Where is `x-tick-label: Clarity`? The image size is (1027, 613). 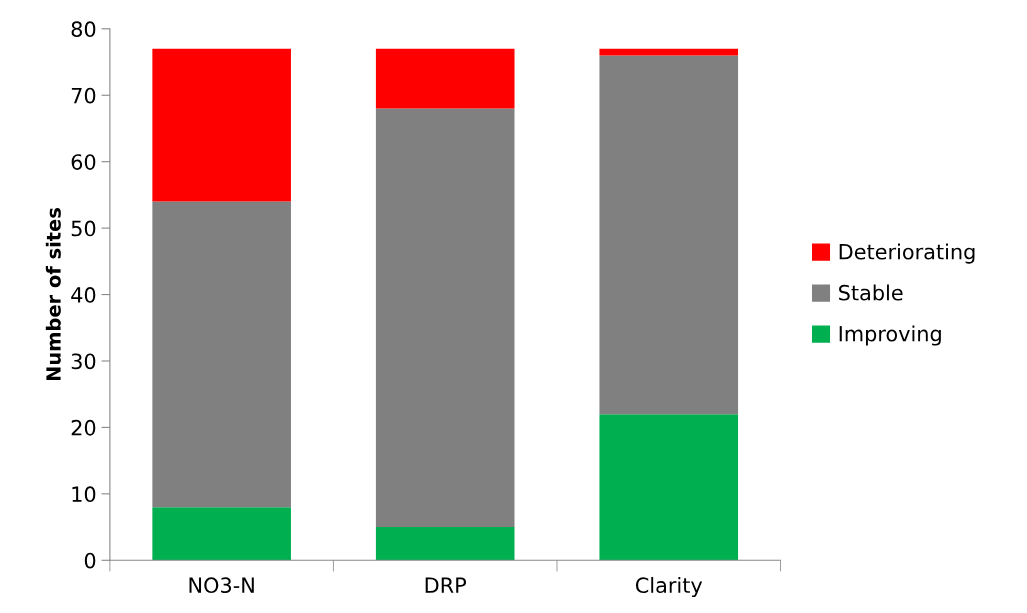 x-tick-label: Clarity is located at coordinates (669, 587).